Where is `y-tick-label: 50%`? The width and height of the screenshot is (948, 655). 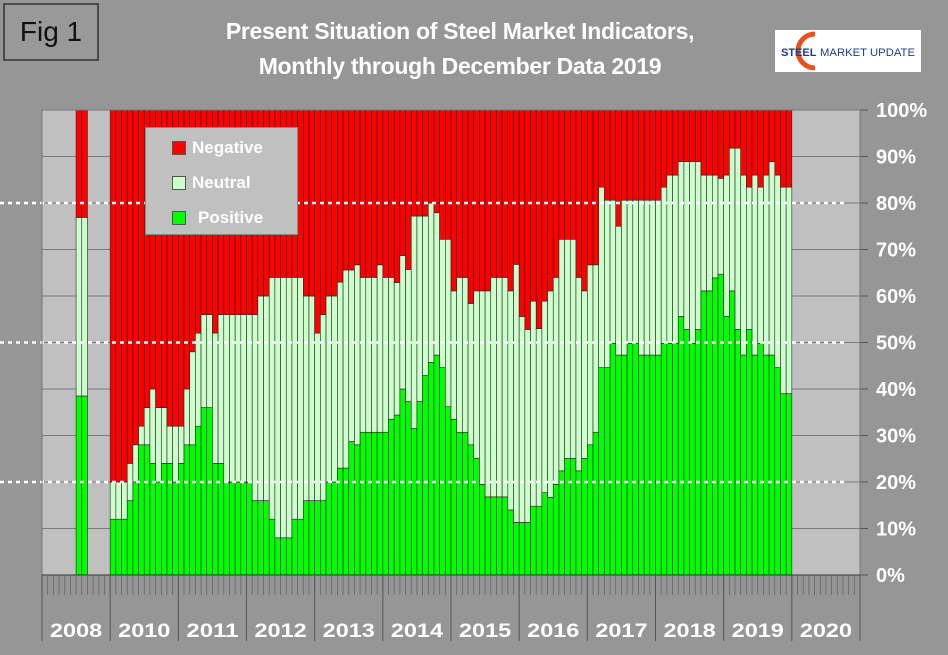
y-tick-label: 50% is located at coordinates (896, 344).